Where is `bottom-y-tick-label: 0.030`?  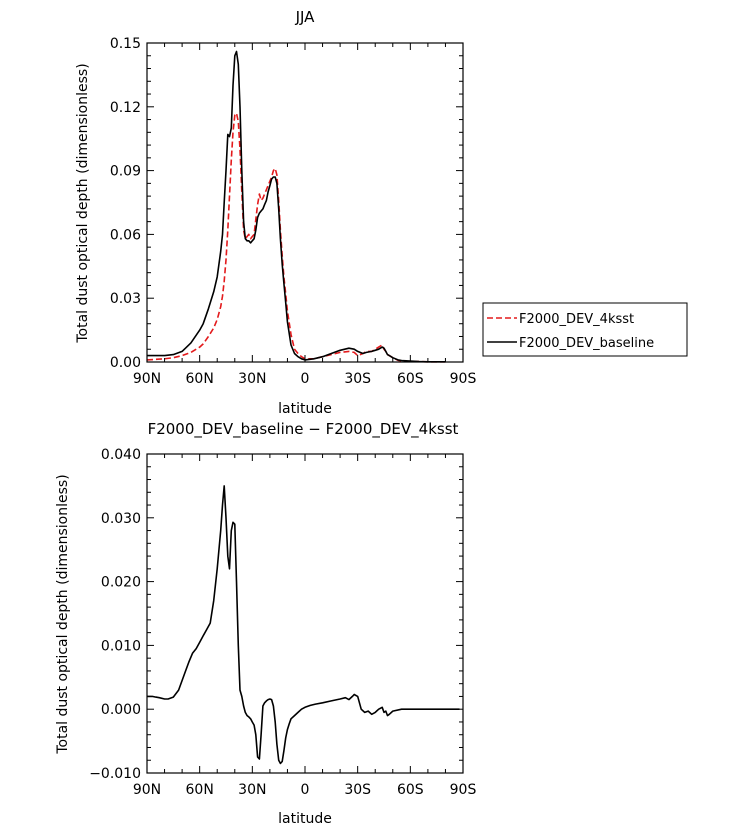
bottom-y-tick-label: 0.030 is located at coordinates (121, 519).